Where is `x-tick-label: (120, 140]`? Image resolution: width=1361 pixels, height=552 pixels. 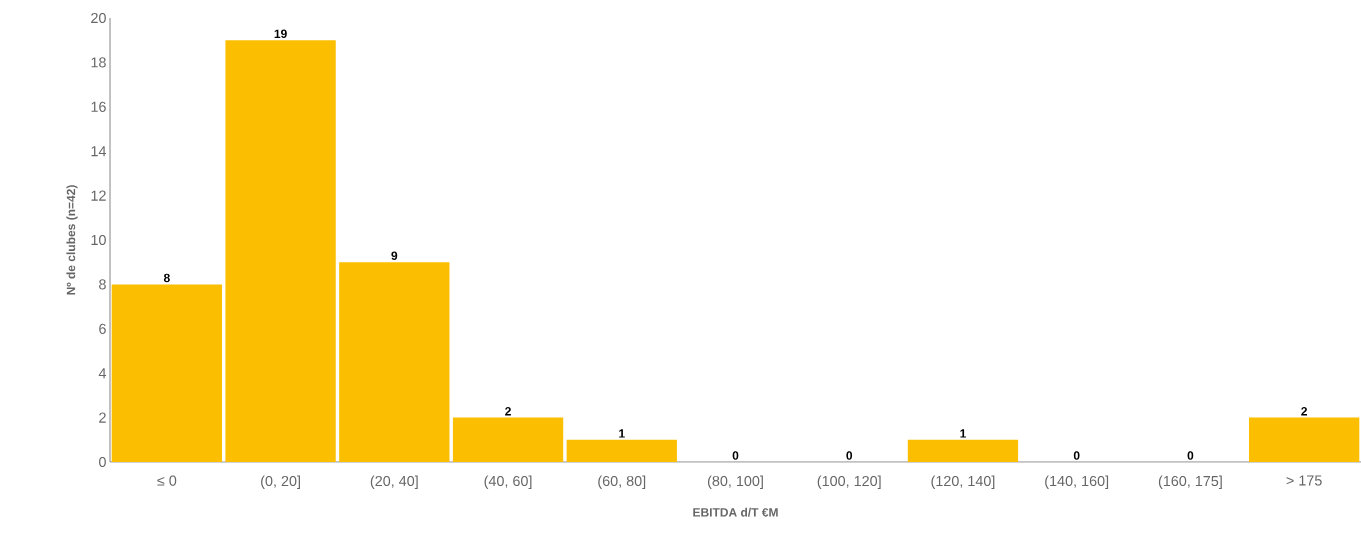 x-tick-label: (120, 140] is located at coordinates (963, 482).